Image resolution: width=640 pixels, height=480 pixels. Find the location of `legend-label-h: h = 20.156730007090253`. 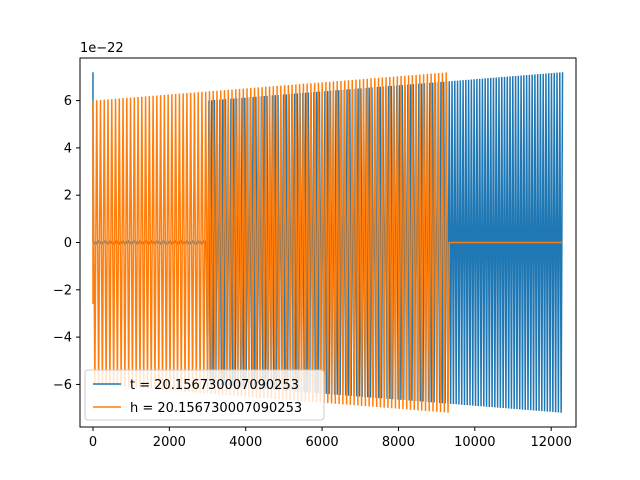

legend-label-h: h = 20.156730007090253 is located at coordinates (216, 408).